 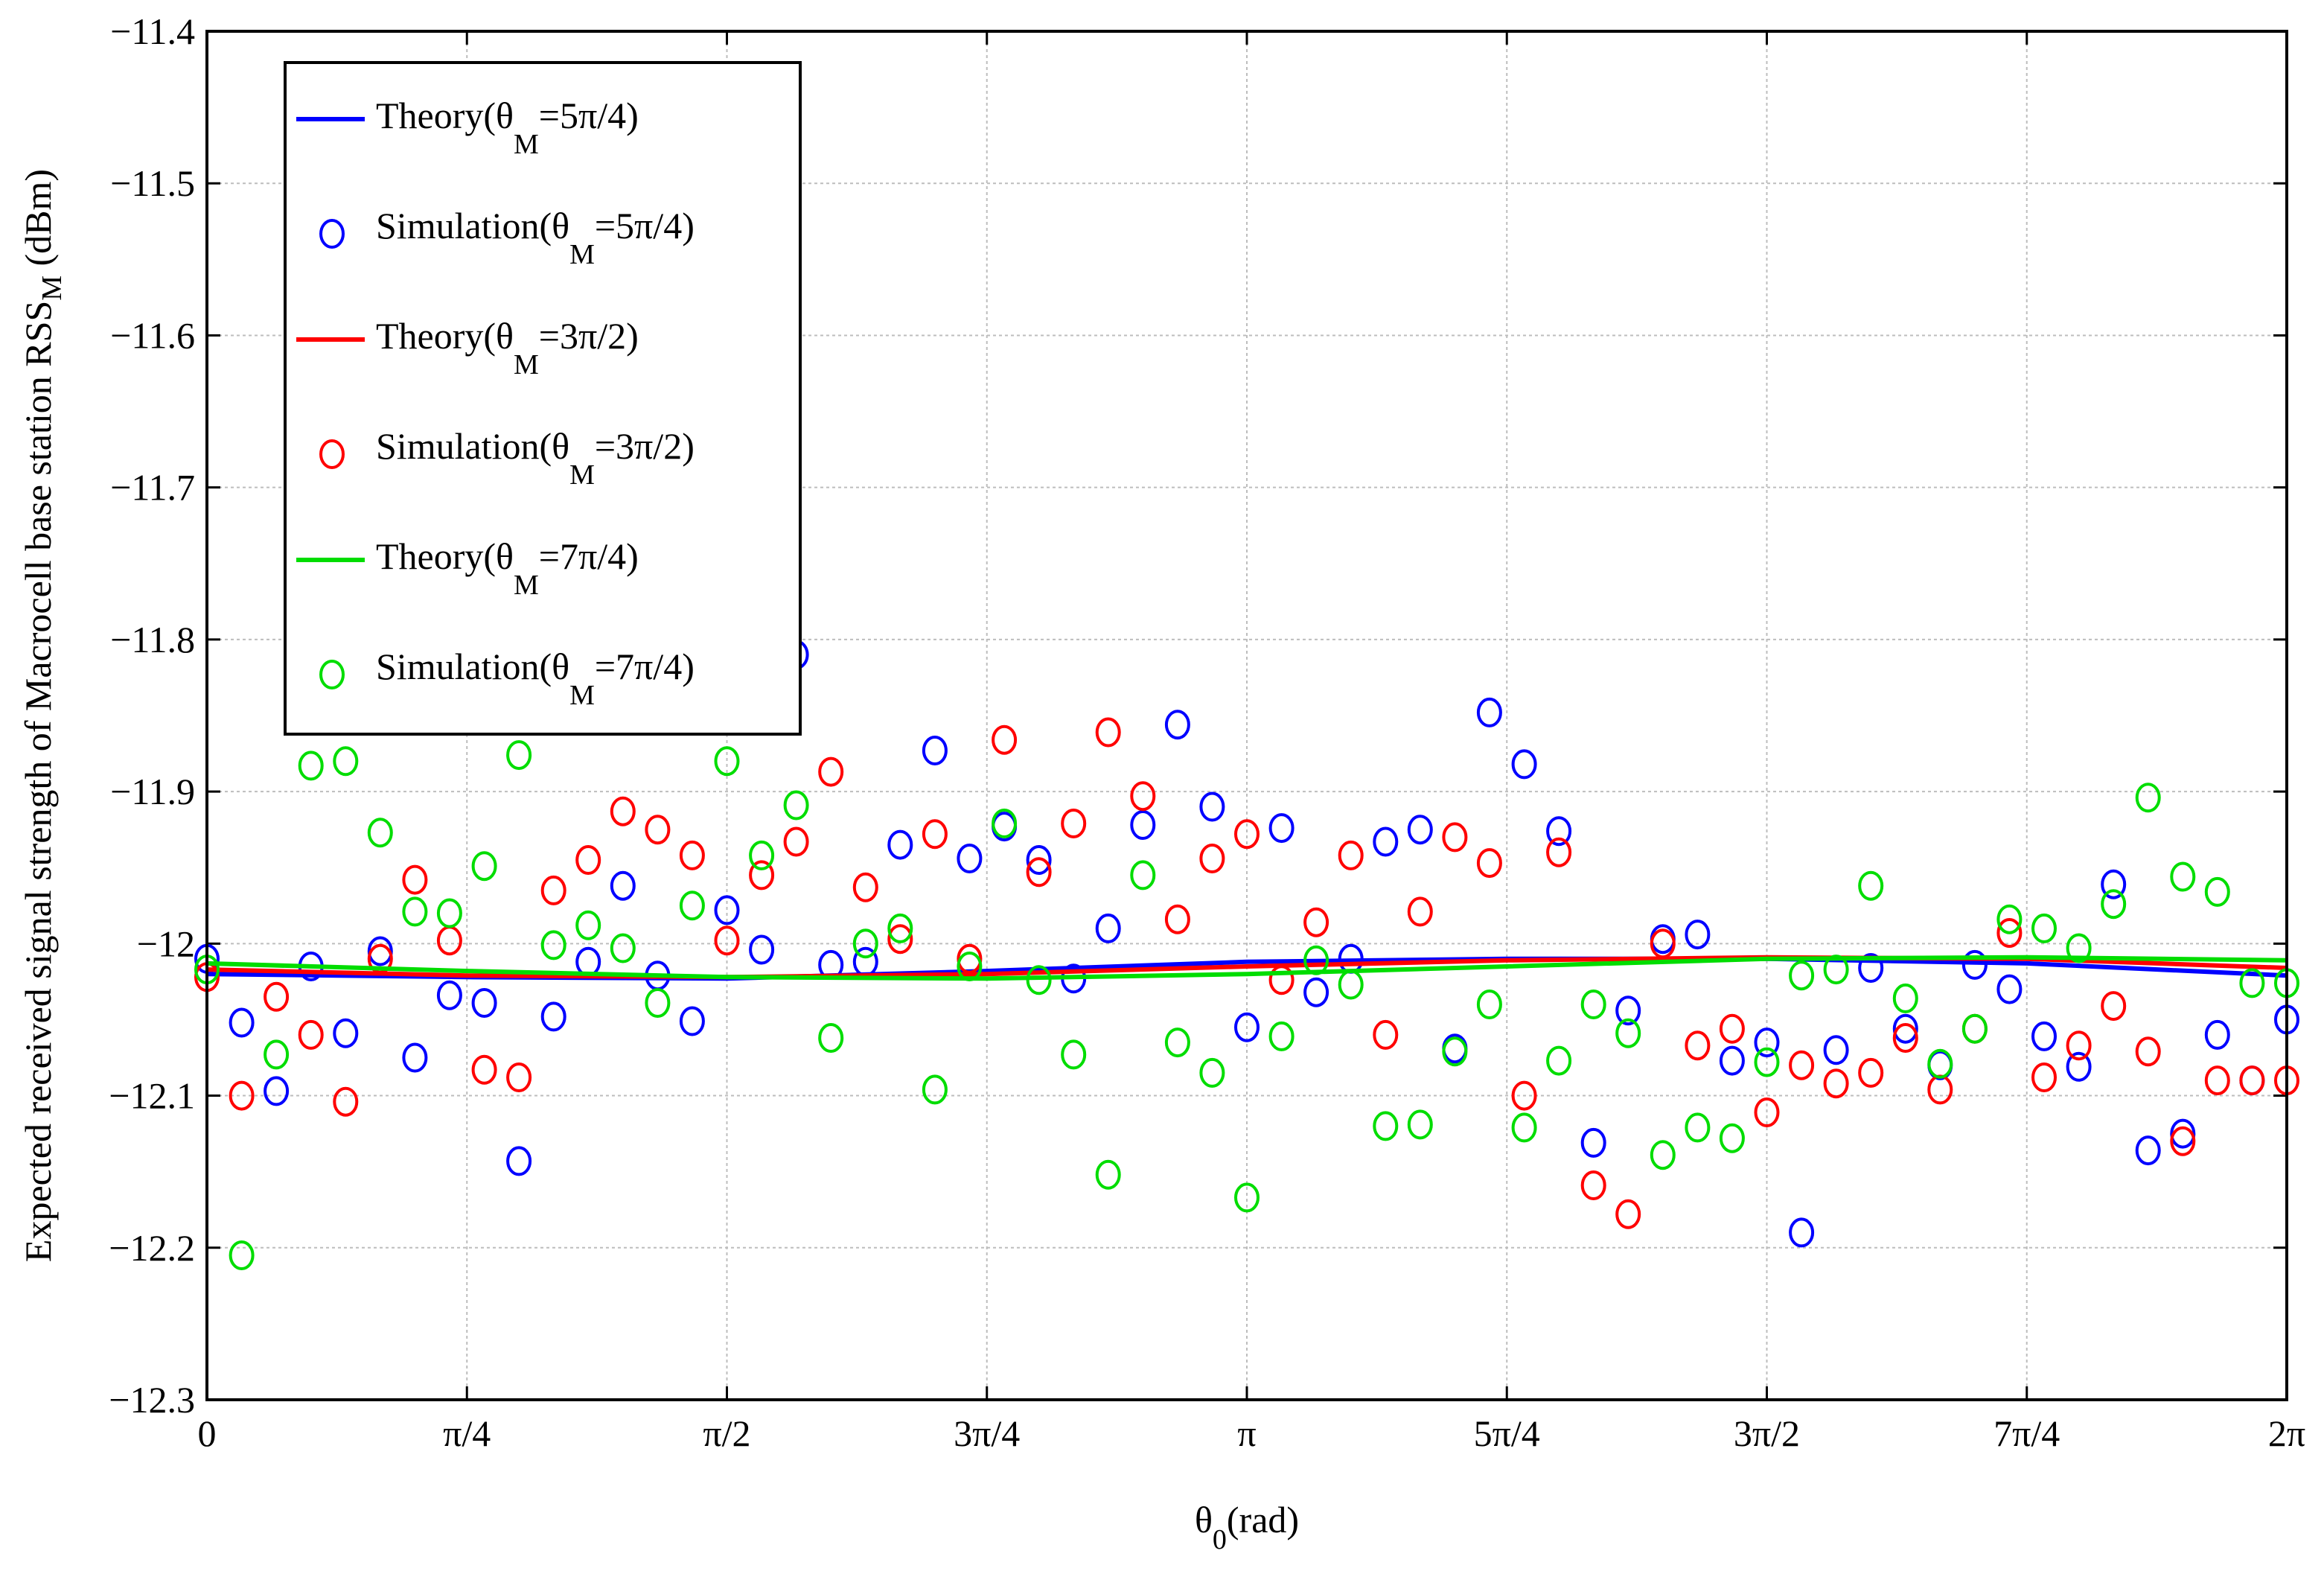 I want to click on x-tick-label: π/4, so click(x=467, y=1433).